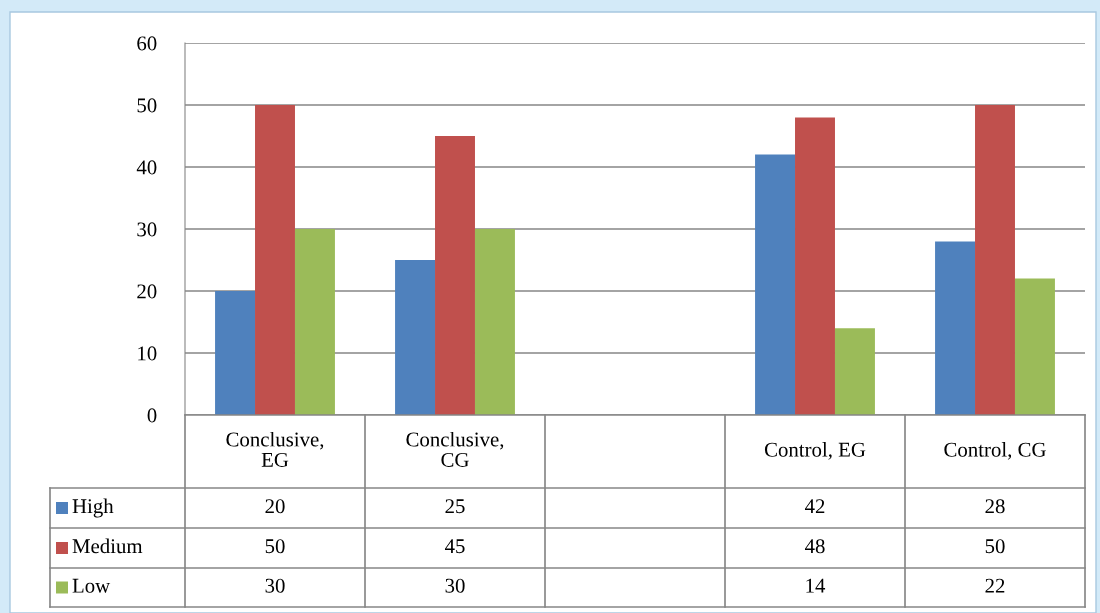 The height and width of the screenshot is (613, 1100). Describe the element at coordinates (814, 506) in the screenshot. I see `data-label: 42` at that location.